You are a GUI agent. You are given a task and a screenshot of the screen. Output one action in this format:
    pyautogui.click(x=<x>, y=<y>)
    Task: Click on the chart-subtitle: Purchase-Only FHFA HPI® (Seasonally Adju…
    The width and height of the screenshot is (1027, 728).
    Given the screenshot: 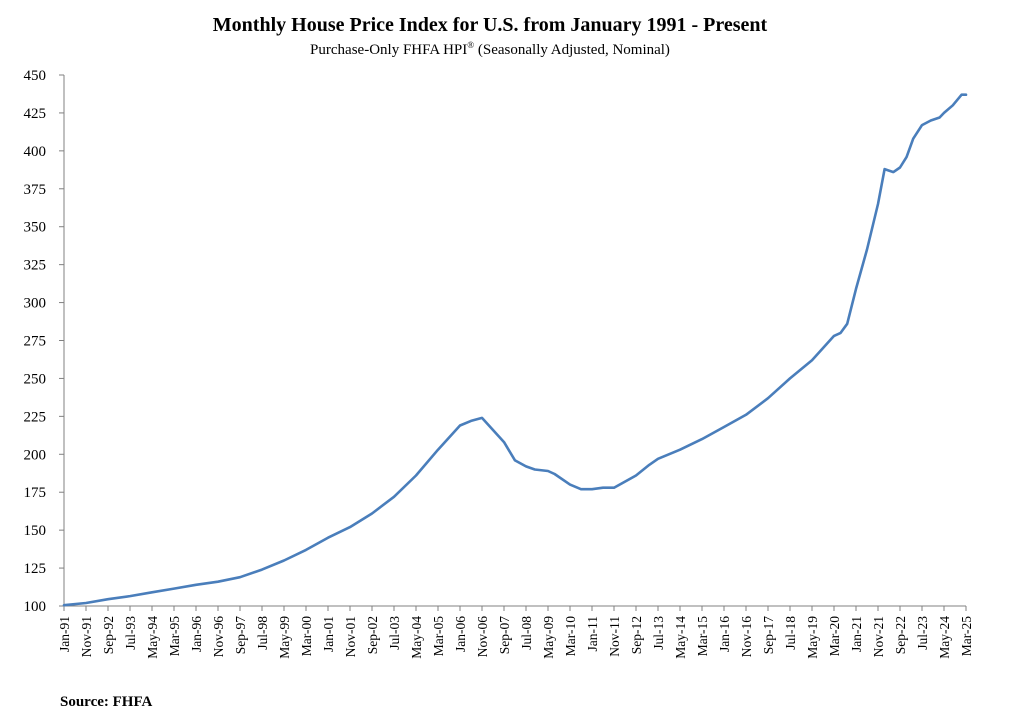 What is the action you would take?
    pyautogui.click(x=490, y=49)
    